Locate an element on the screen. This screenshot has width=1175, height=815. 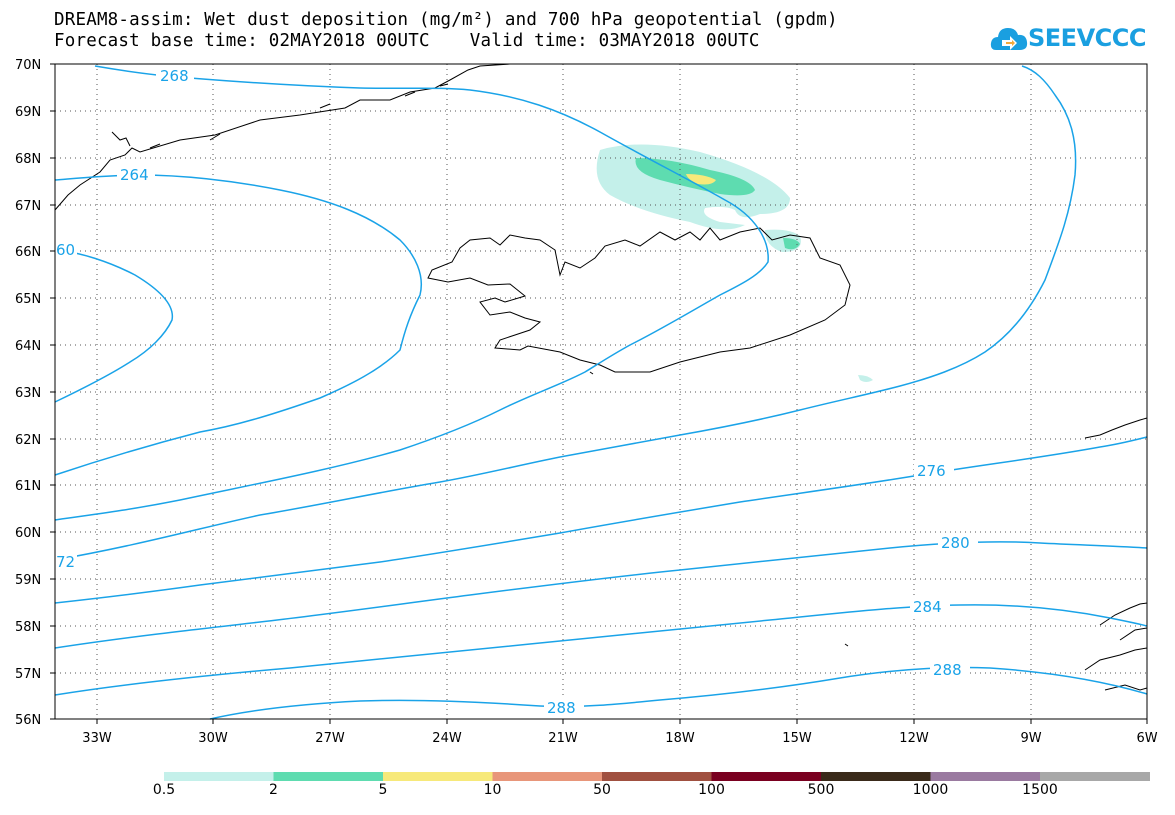
lon-label-9w: 9W is located at coordinates (1030, 738).